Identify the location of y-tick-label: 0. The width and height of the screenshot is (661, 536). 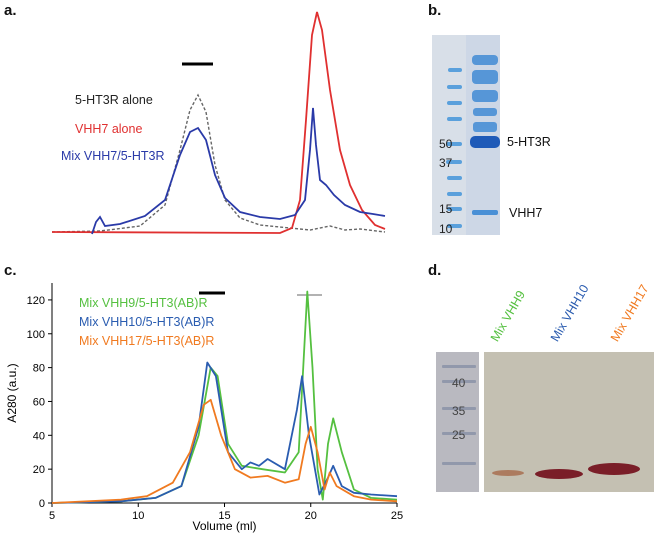
(42, 504).